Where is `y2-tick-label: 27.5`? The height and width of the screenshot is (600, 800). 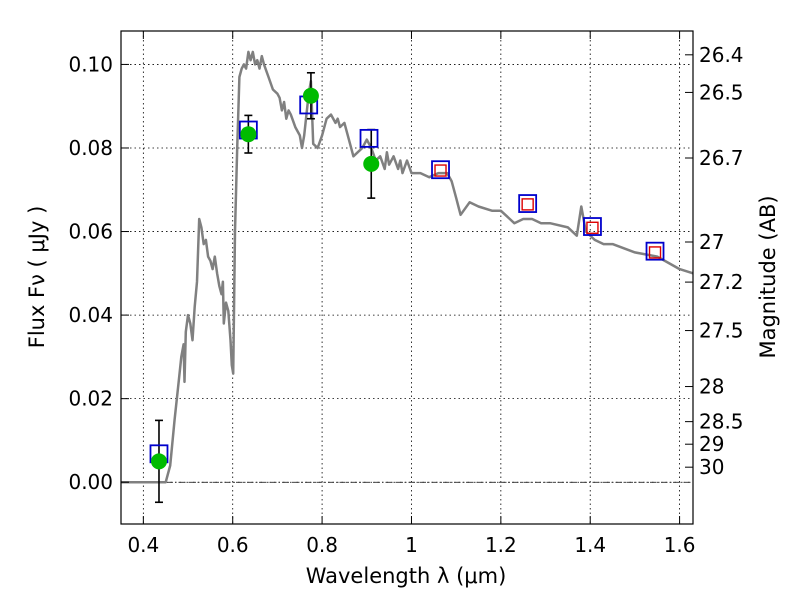
y2-tick-label: 27.5 is located at coordinates (721, 331).